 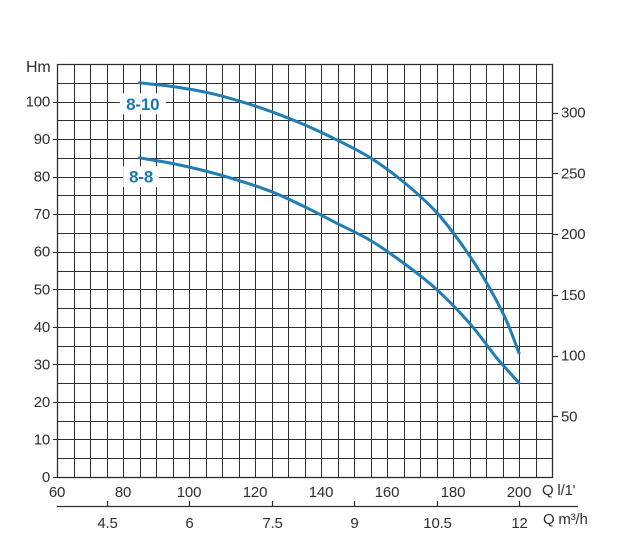 I want to click on y-left-tick-label: 80, so click(x=42, y=177).